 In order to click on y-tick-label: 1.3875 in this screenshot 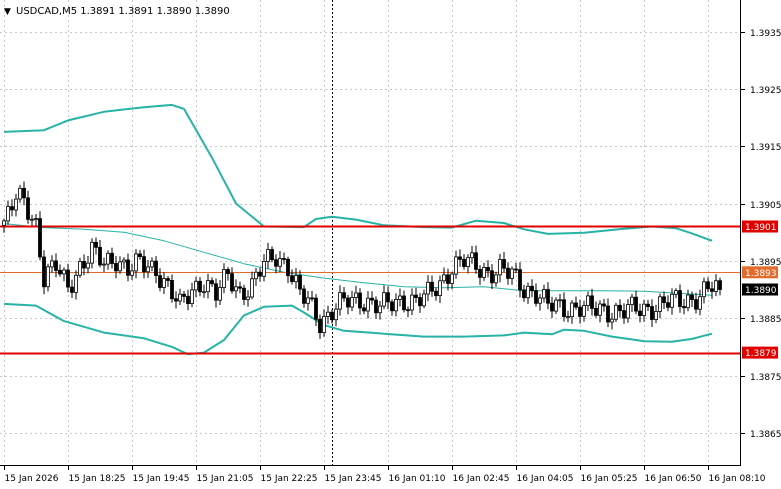, I will do `click(765, 378)`.